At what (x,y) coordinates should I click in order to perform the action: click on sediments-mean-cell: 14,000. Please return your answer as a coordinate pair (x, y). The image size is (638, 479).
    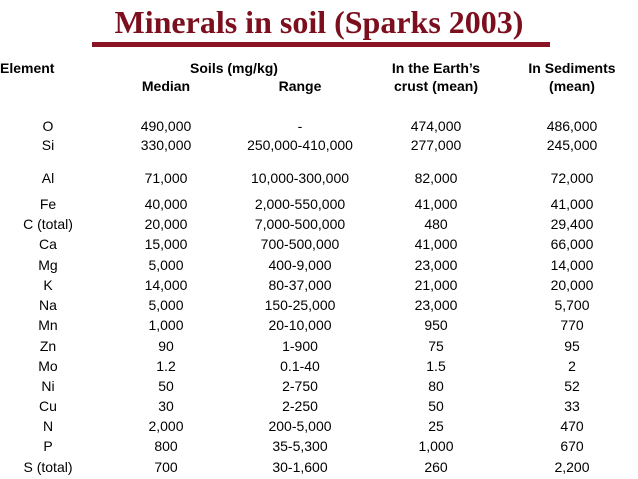
    Looking at the image, I should click on (572, 265).